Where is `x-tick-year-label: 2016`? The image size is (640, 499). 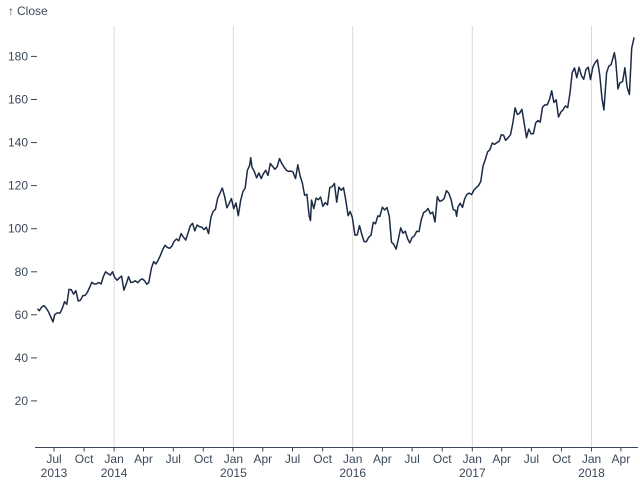 x-tick-year-label: 2016 is located at coordinates (352, 473).